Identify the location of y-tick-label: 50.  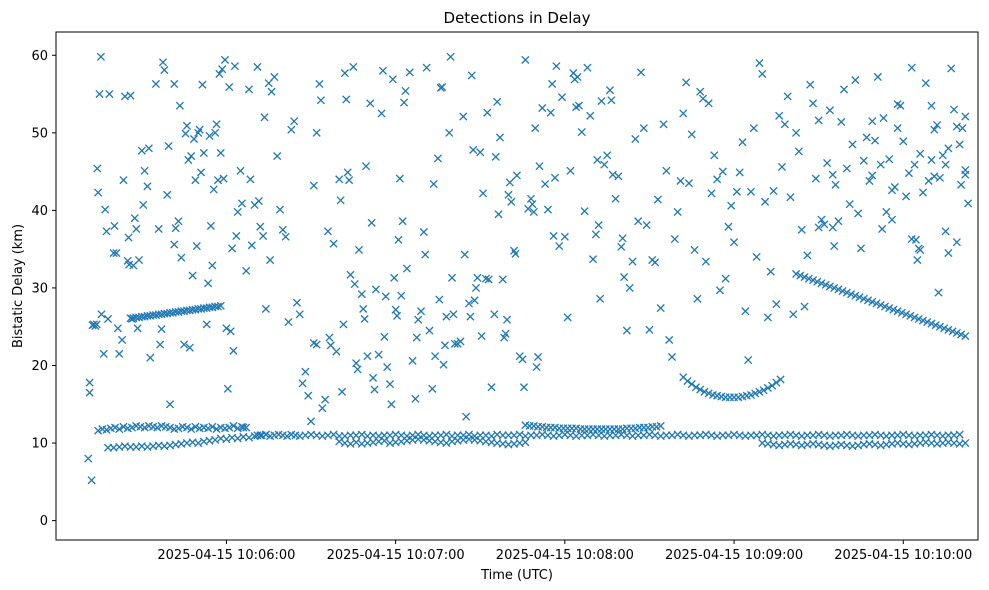
(39, 133).